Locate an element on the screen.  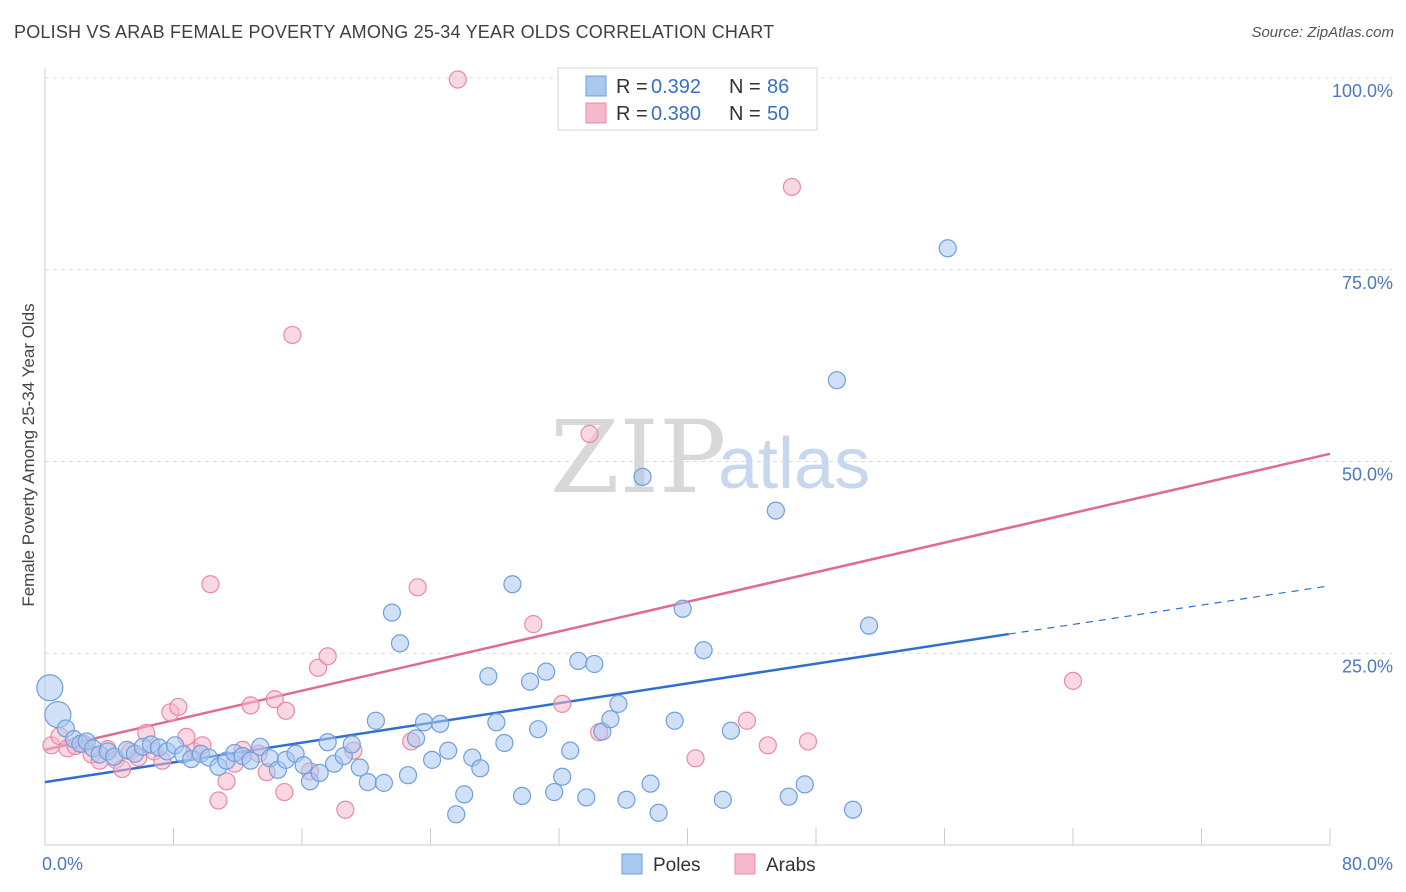
legend-r-label-poles: R = is located at coordinates (632, 87).